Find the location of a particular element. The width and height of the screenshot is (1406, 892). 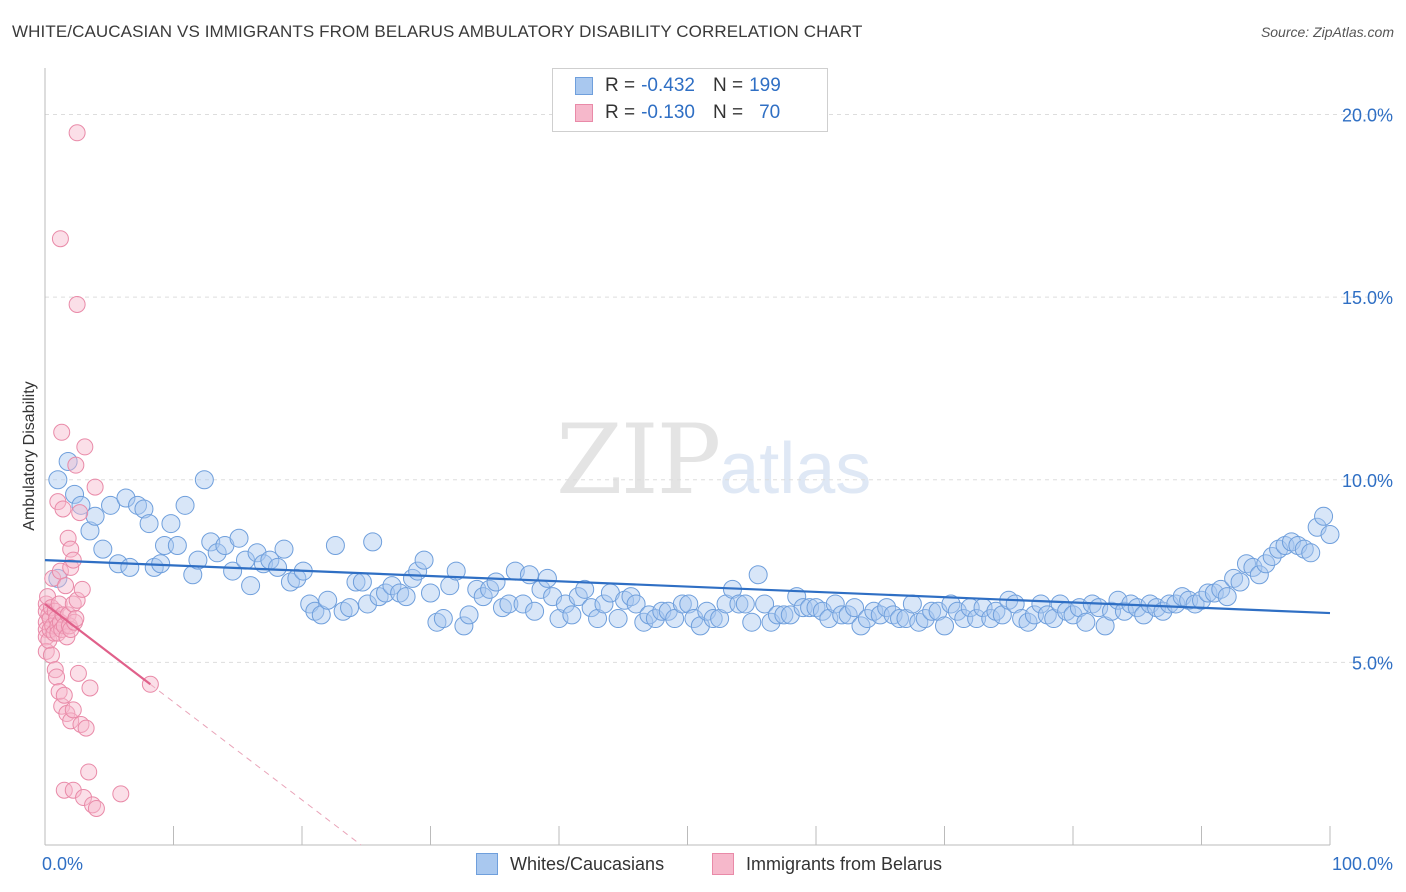

pink-swatch is located at coordinates (723, 864).